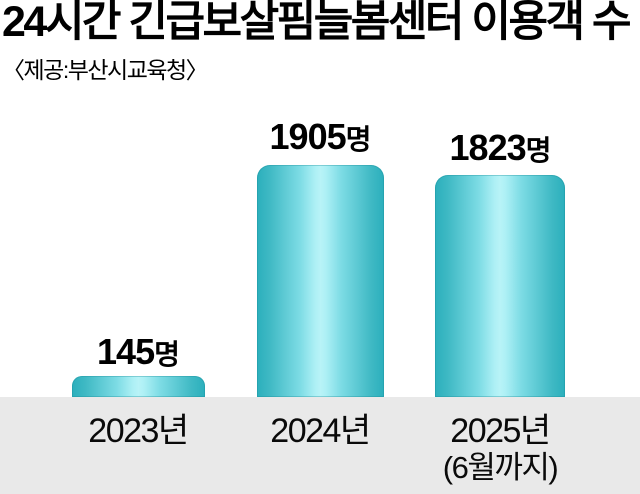 The image size is (640, 494). I want to click on value-unit-2025: 명, so click(538, 150).